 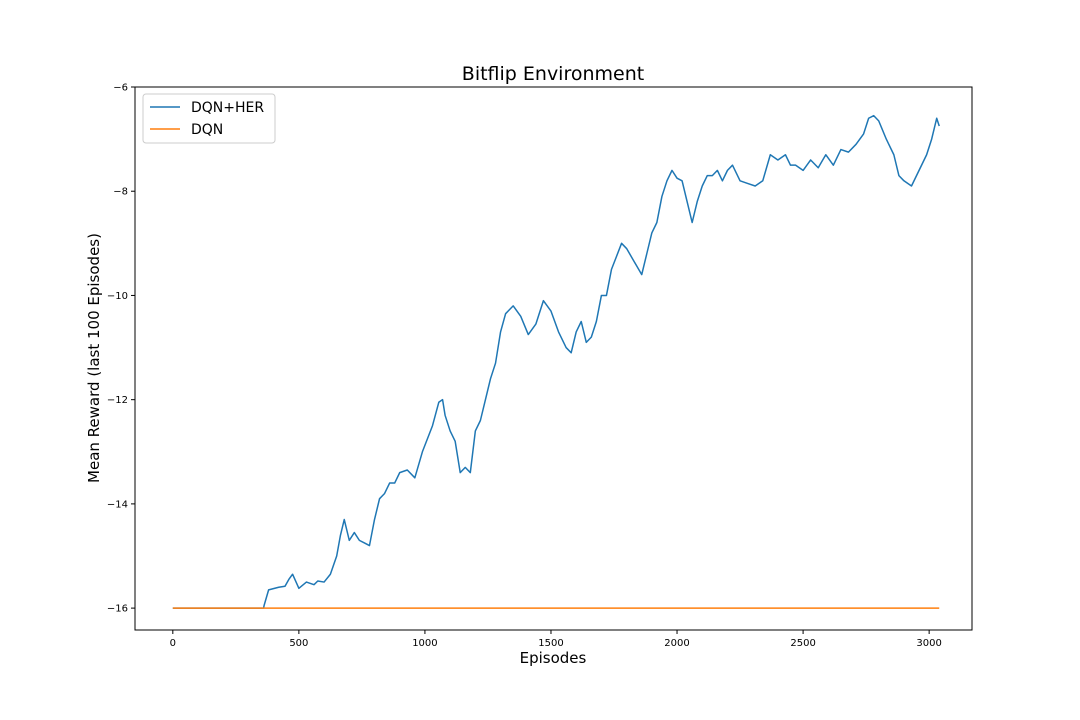 I want to click on x-tick-label: 3000, so click(x=928, y=643).